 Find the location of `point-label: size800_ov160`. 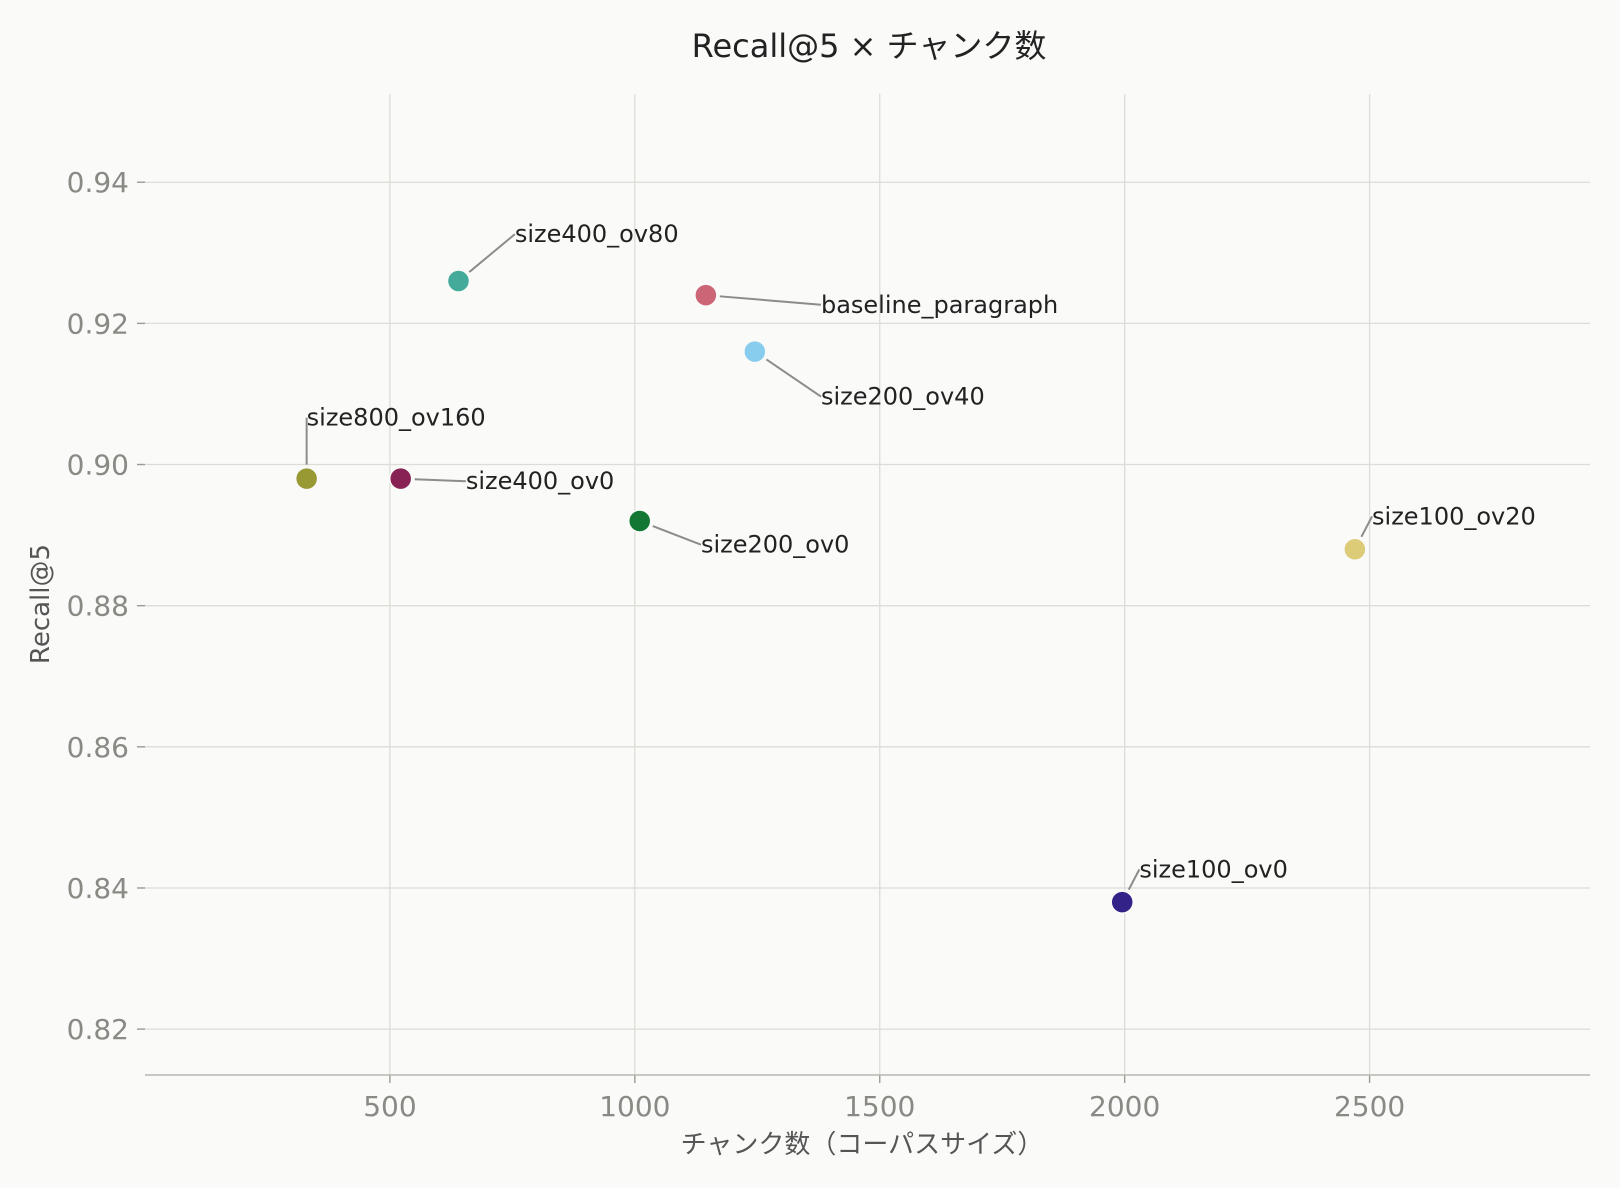

point-label: size800_ov160 is located at coordinates (396, 418).